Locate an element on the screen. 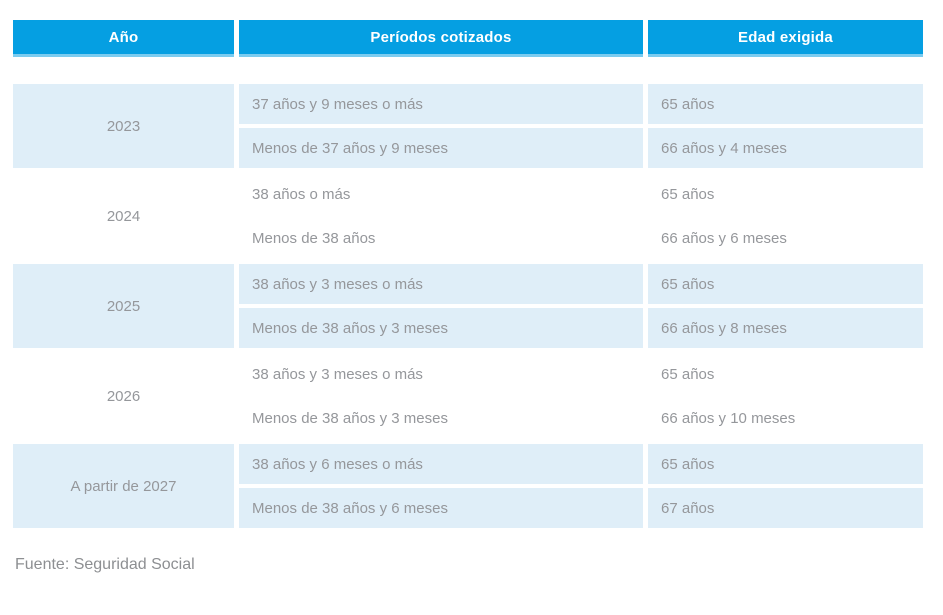 This screenshot has height=615, width=943. table-header-row: Año Períodos cotizados Edad exigida is located at coordinates (468, 38).